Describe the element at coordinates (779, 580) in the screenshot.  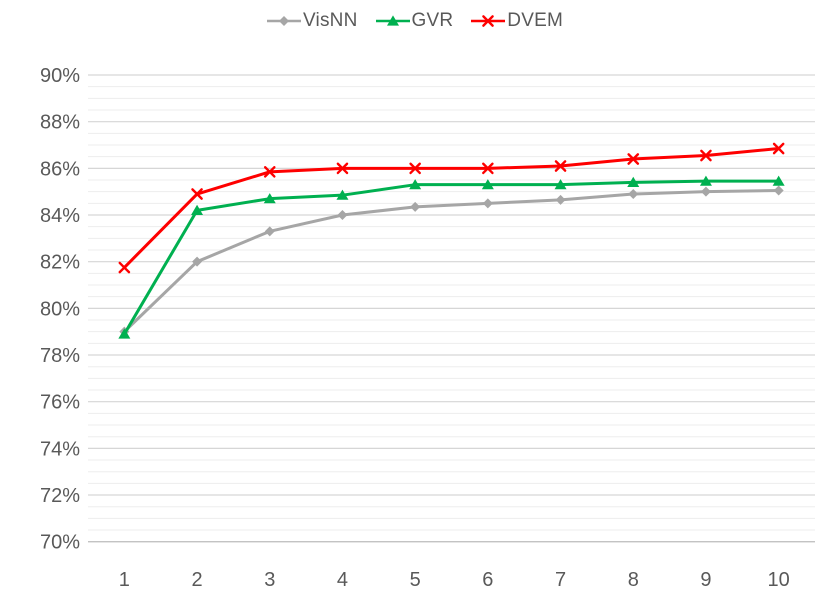
I see `x-tick-label: 10` at that location.